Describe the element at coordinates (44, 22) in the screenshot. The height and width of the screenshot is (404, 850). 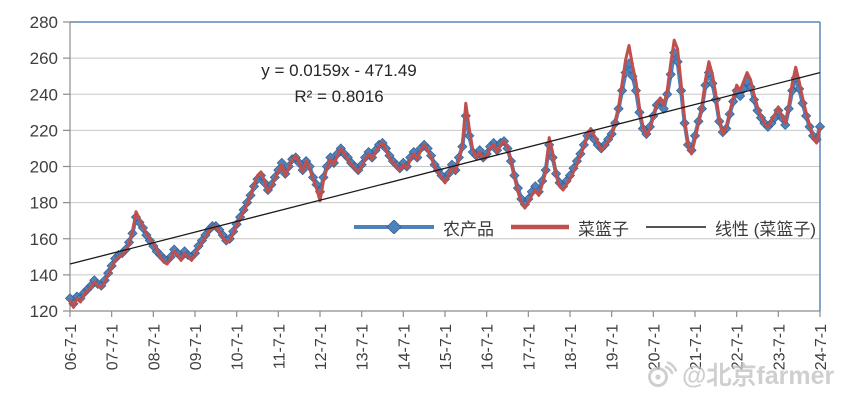
I see `y-axis-label-280: 280` at that location.